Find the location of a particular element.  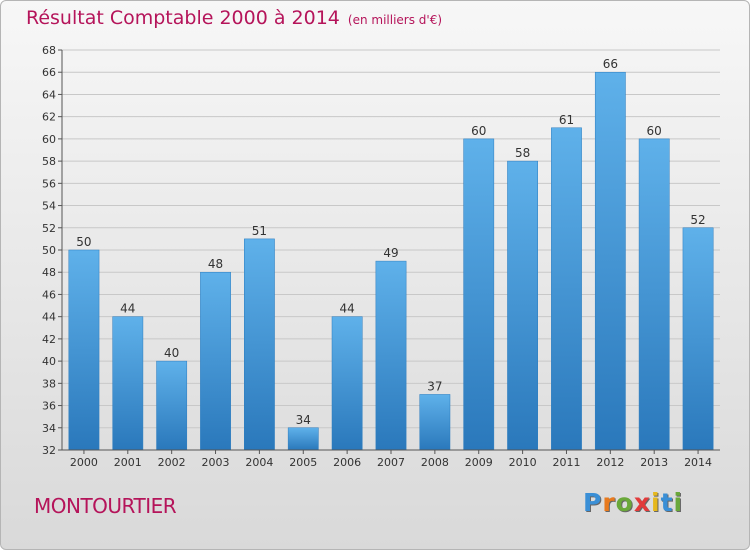

logo-letter: t is located at coordinates (667, 502).